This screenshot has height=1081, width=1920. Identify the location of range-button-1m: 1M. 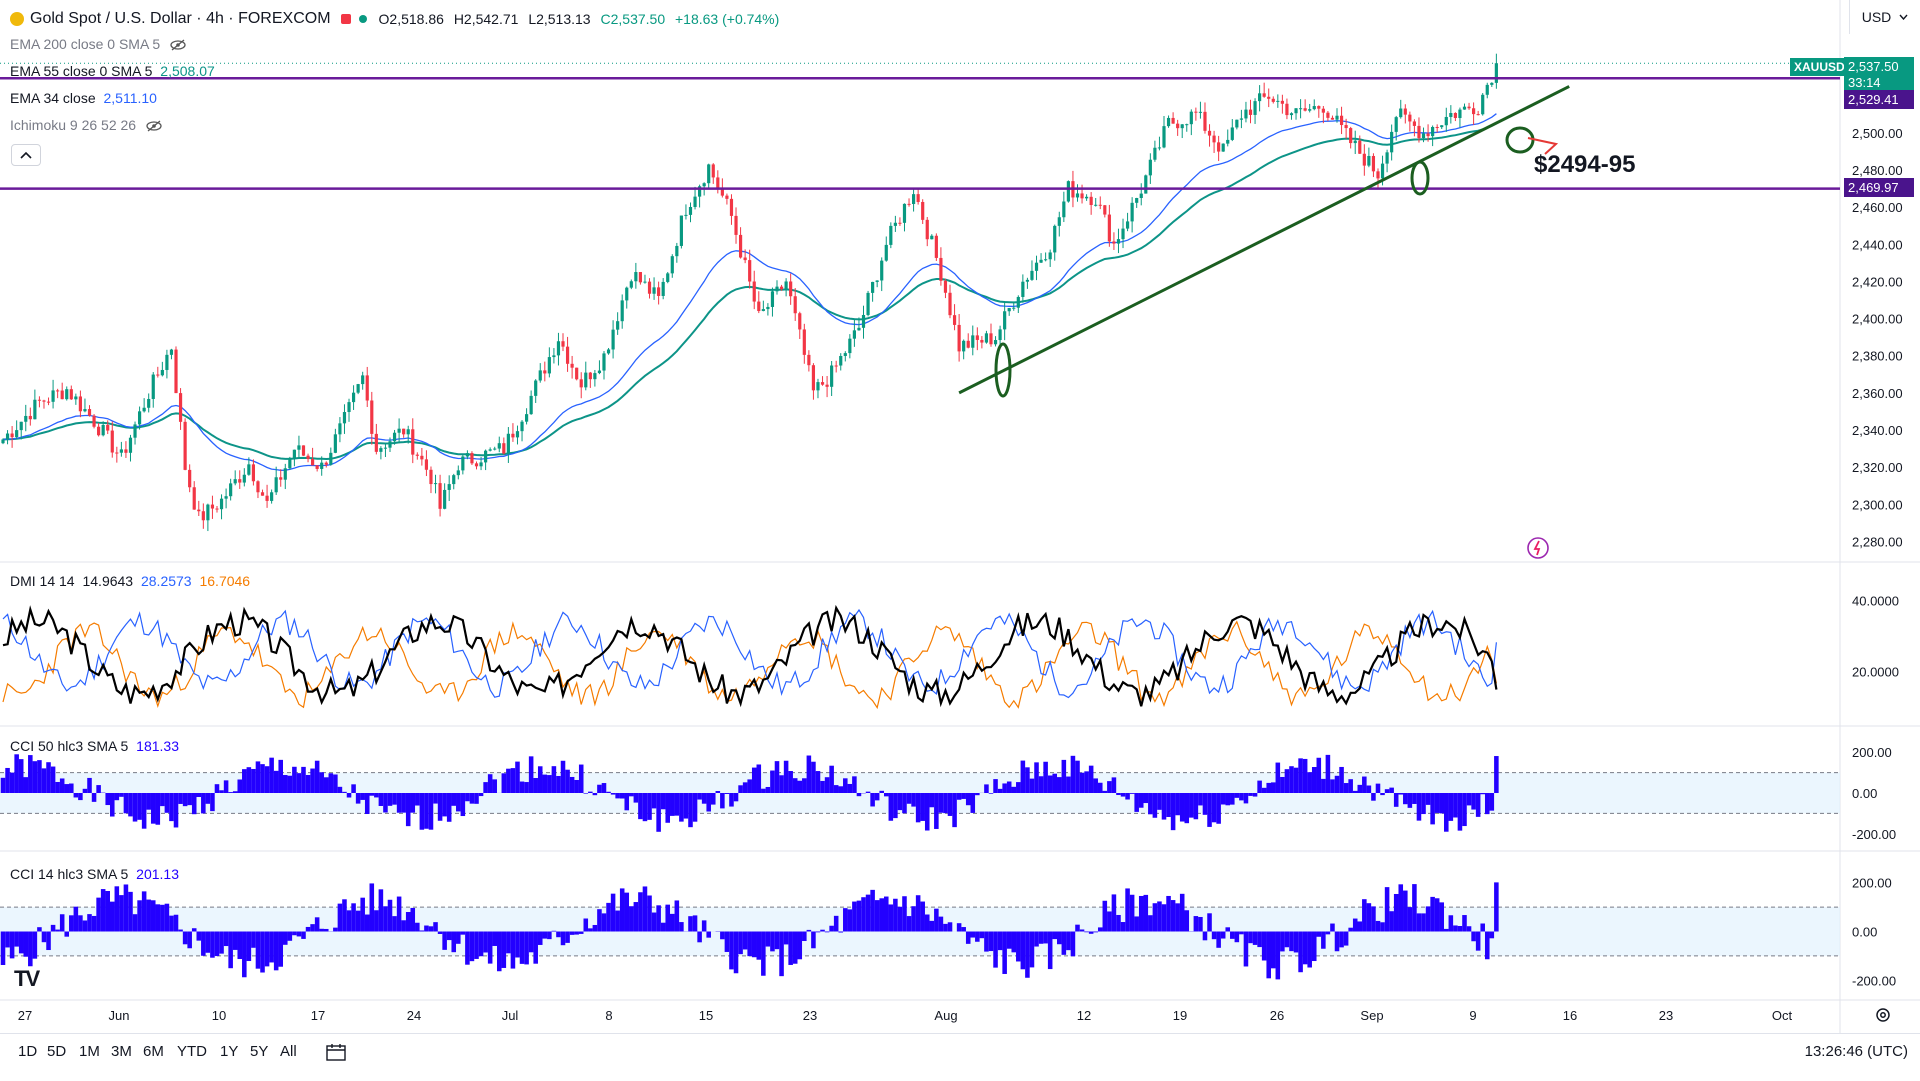
(89, 1051).